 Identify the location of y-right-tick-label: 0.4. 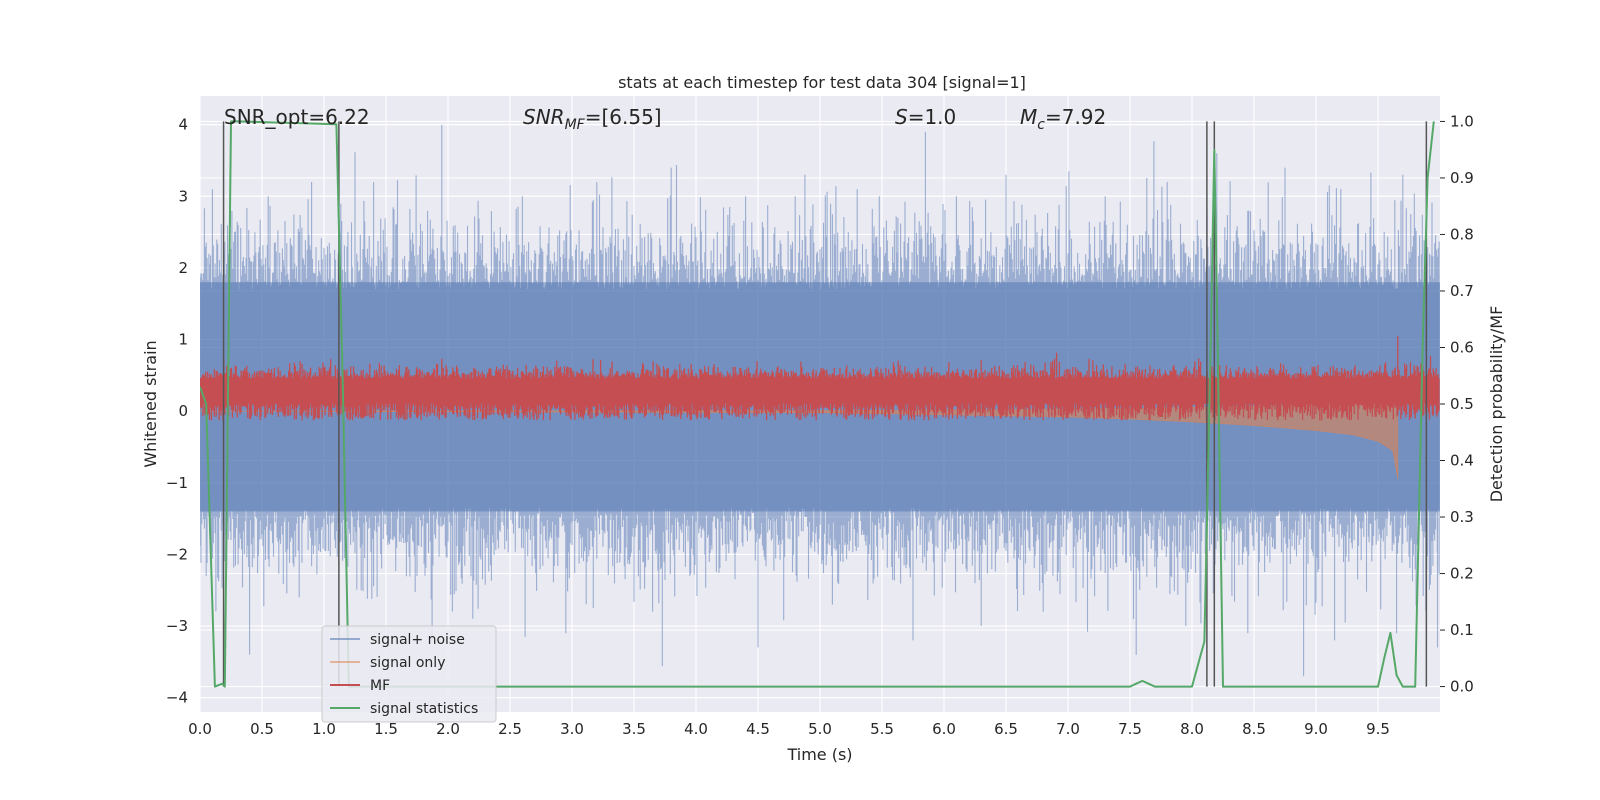
(1462, 461).